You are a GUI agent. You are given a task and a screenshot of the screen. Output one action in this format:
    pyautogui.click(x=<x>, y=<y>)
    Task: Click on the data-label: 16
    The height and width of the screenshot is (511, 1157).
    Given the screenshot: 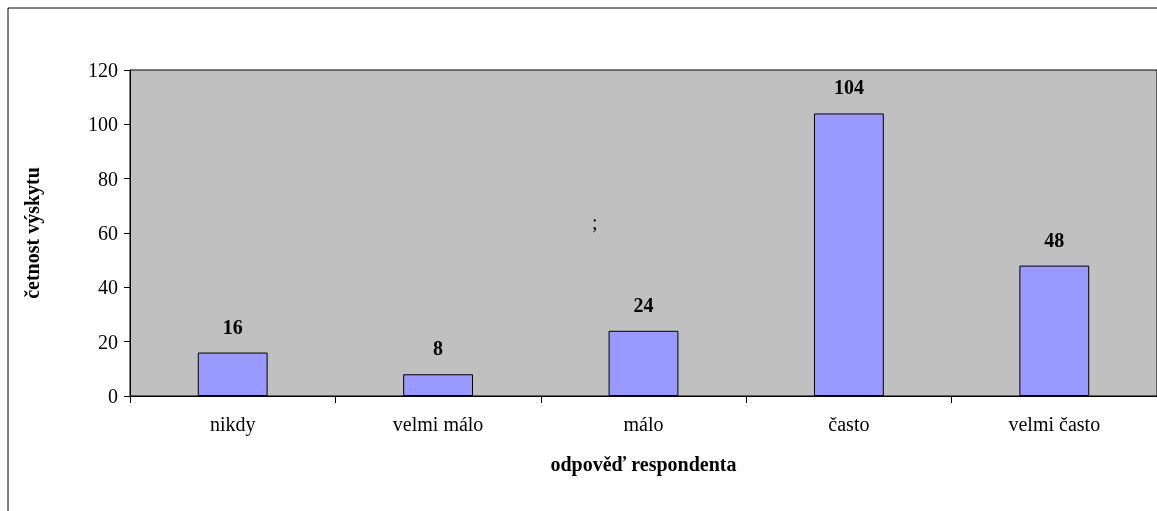 What is the action you would take?
    pyautogui.click(x=232, y=326)
    